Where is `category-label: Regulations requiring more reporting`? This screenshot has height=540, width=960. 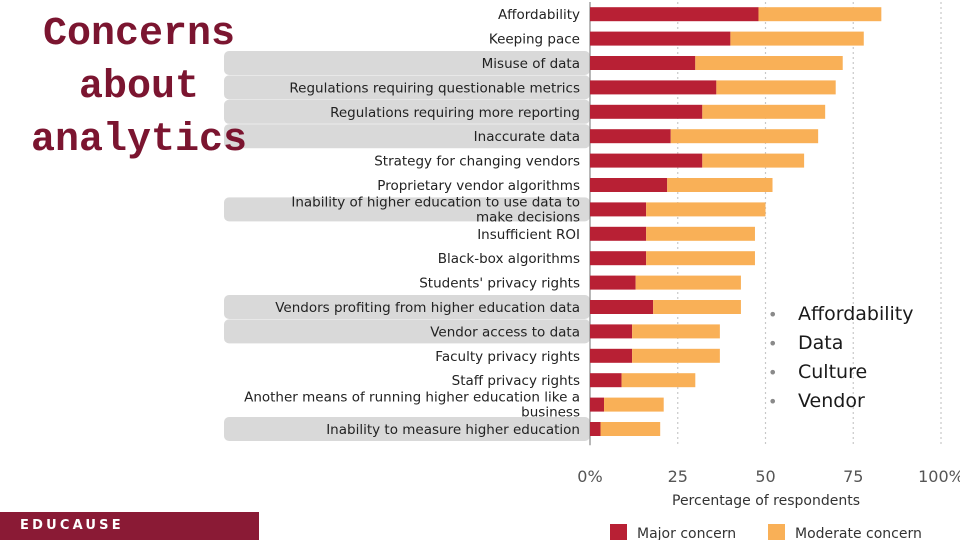 category-label: Regulations requiring more reporting is located at coordinates (455, 113).